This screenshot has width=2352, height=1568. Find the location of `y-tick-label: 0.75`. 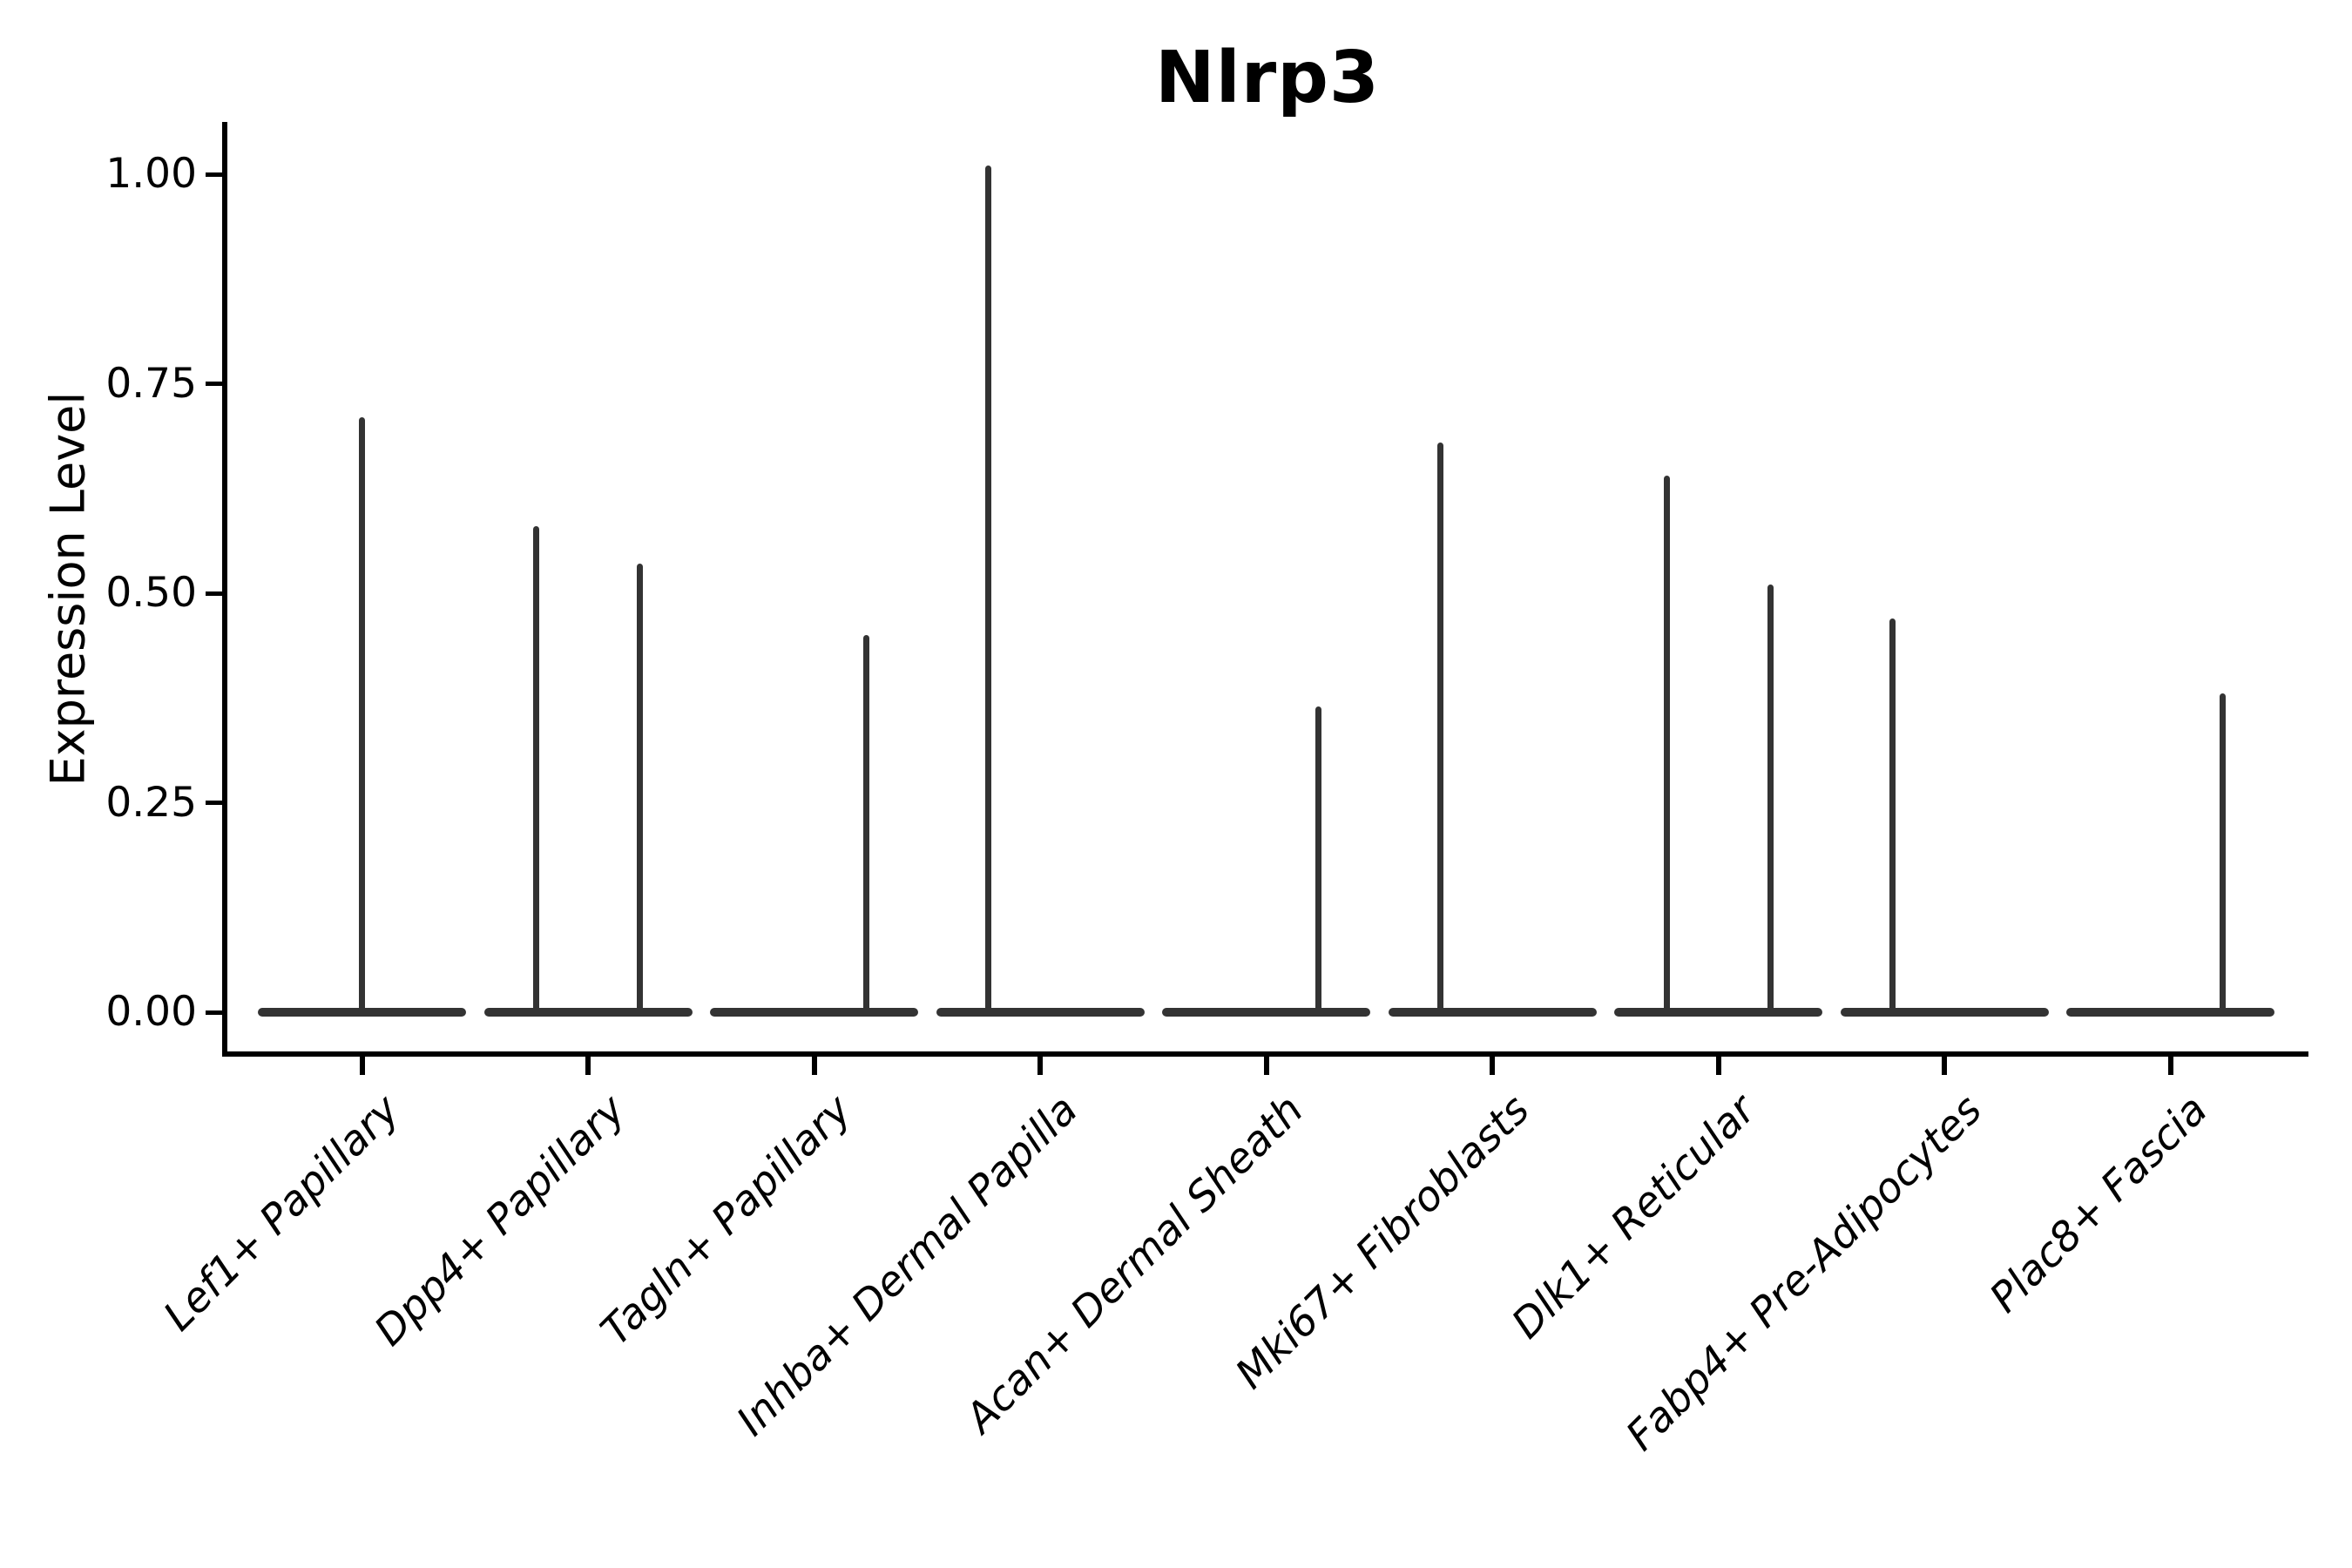

y-tick-label: 0.75 is located at coordinates (151, 383).